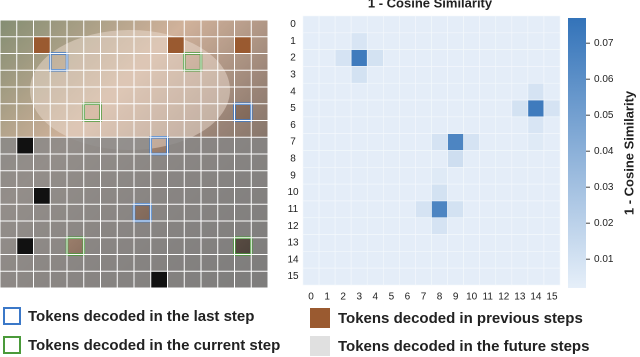 This screenshot has height=357, width=640. I want to click on y-tick-label: 9, so click(293, 175).